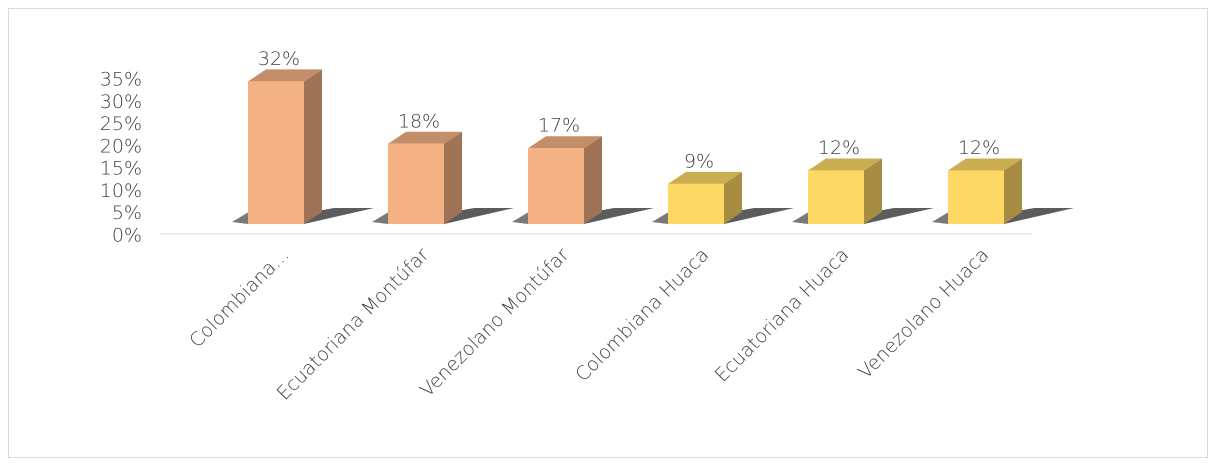  I want to click on data-label: 32%, so click(279, 59).